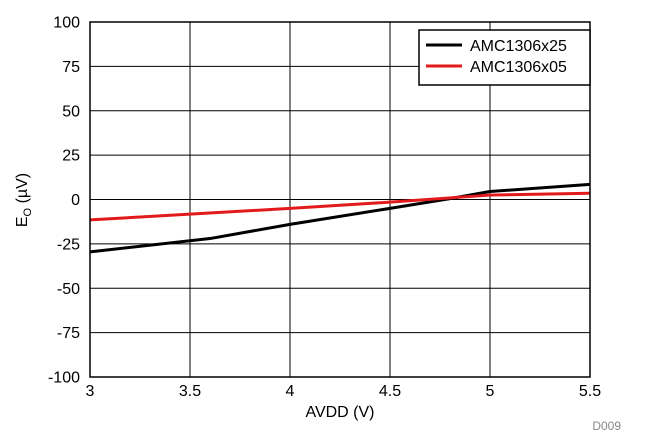  I want to click on y-tick-label: 0, so click(75, 200).